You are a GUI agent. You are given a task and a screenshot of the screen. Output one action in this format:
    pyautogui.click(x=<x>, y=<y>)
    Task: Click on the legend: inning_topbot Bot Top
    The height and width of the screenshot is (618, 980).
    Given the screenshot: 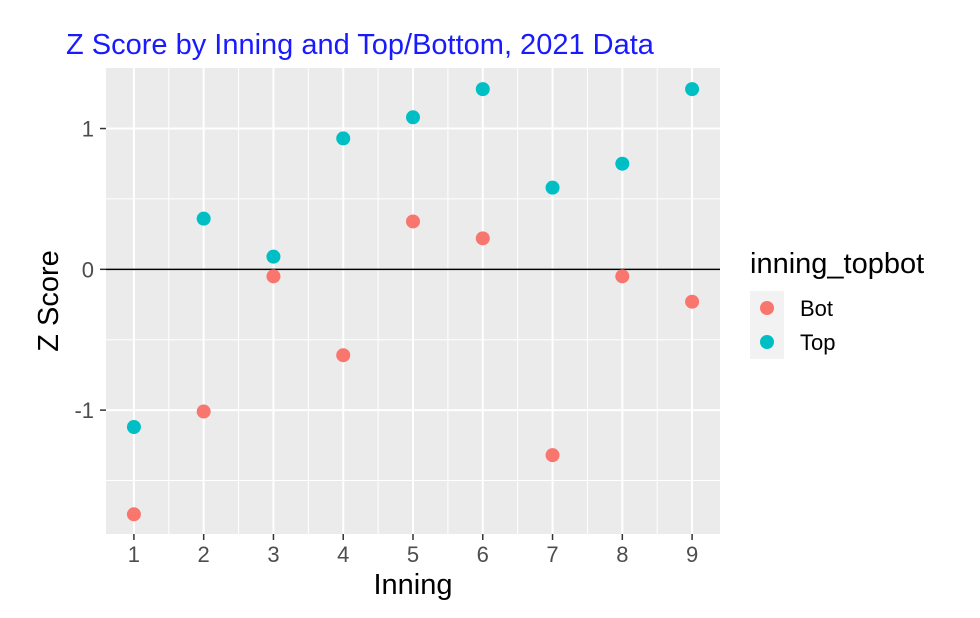 What is the action you would take?
    pyautogui.click(x=837, y=303)
    